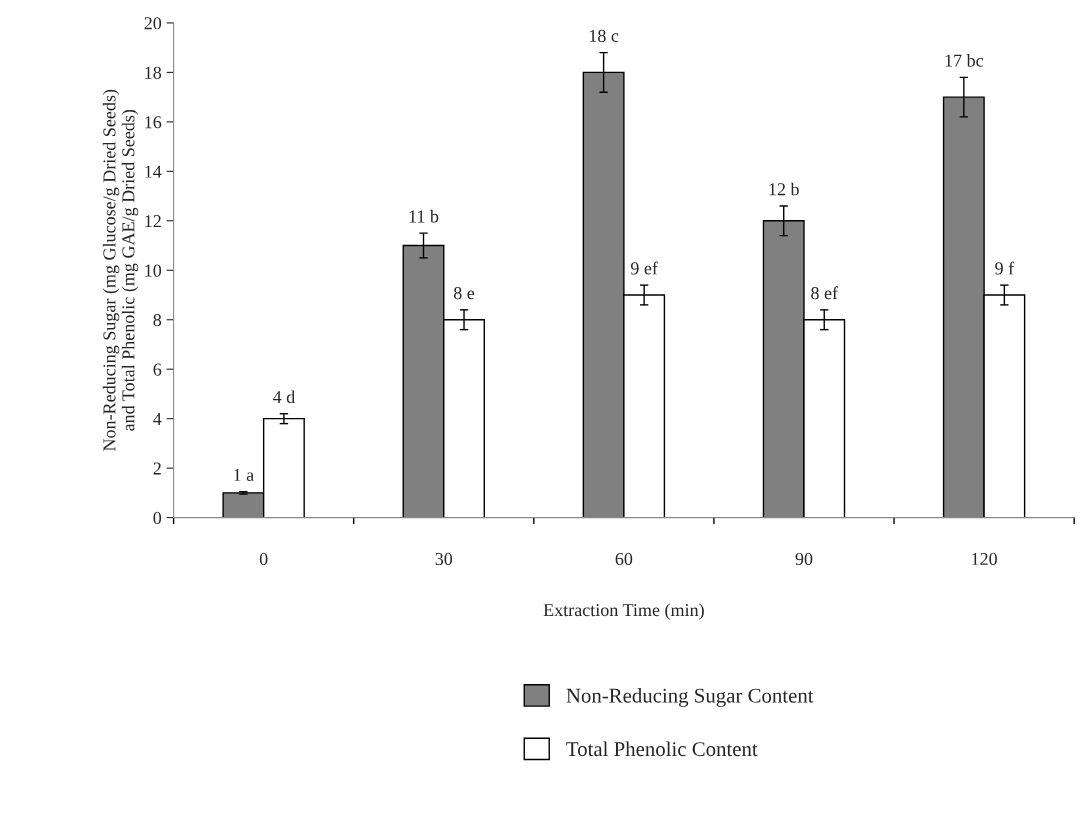  Describe the element at coordinates (244, 475) in the screenshot. I see `data-label: 1 a` at that location.